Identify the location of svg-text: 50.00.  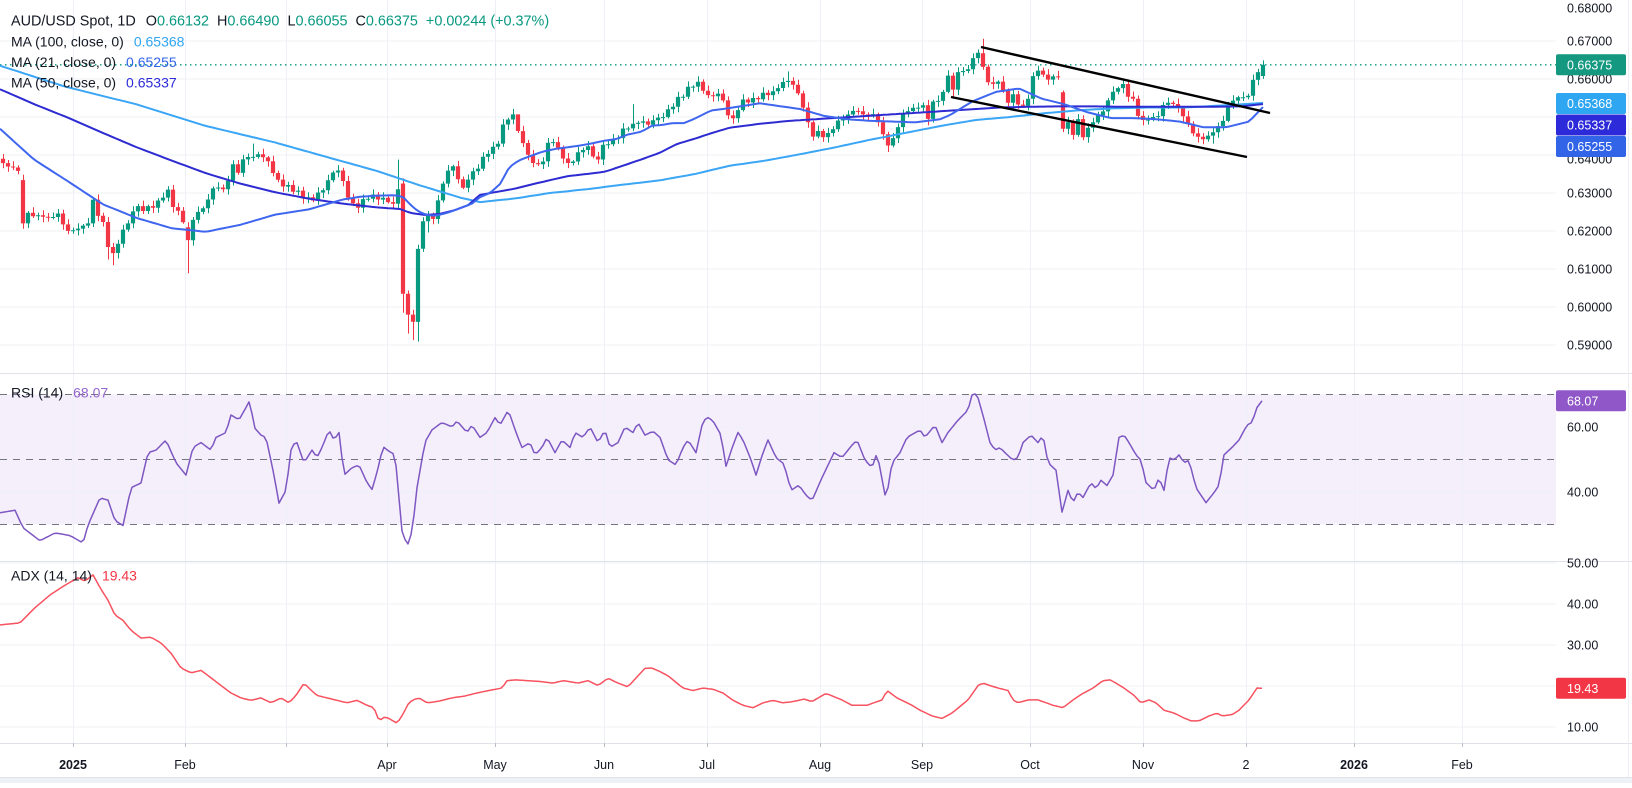
(1582, 564).